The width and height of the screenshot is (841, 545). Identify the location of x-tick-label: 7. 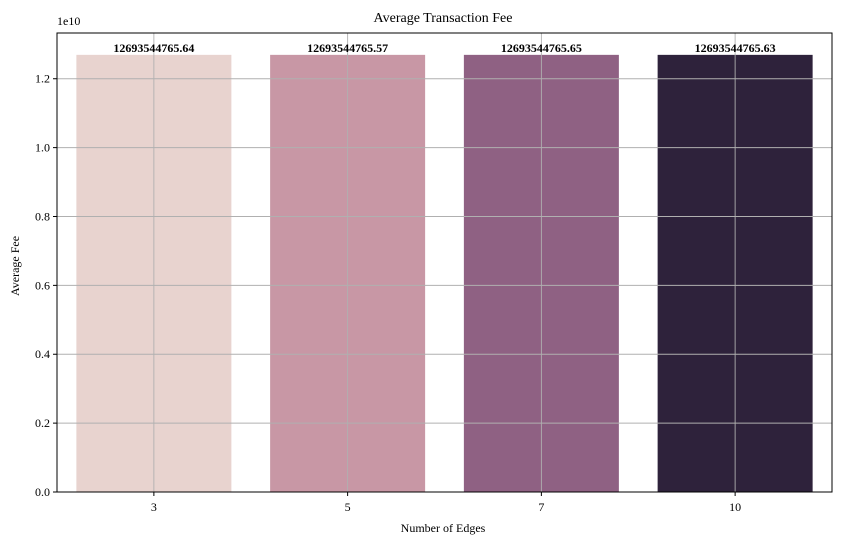
(541, 507).